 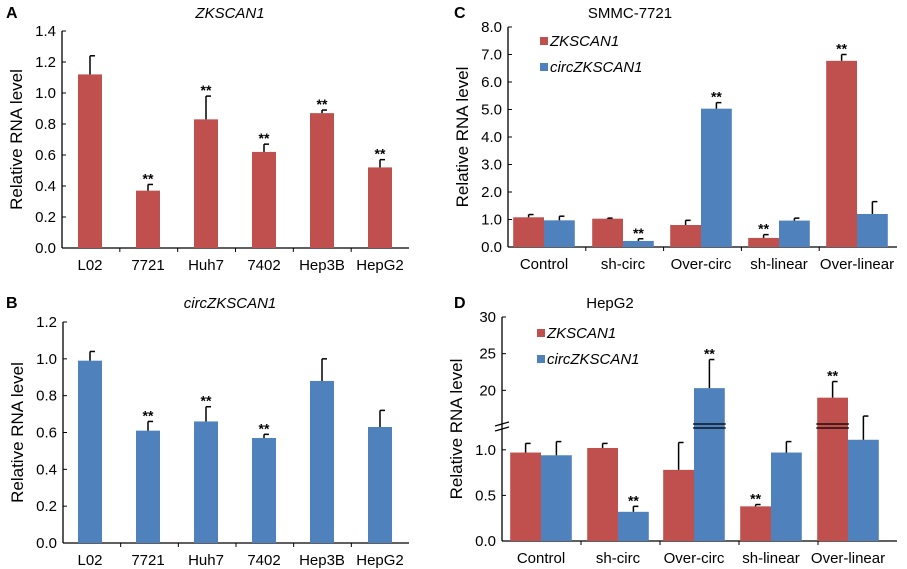 I want to click on y-tick-label: 20, so click(x=487, y=390).